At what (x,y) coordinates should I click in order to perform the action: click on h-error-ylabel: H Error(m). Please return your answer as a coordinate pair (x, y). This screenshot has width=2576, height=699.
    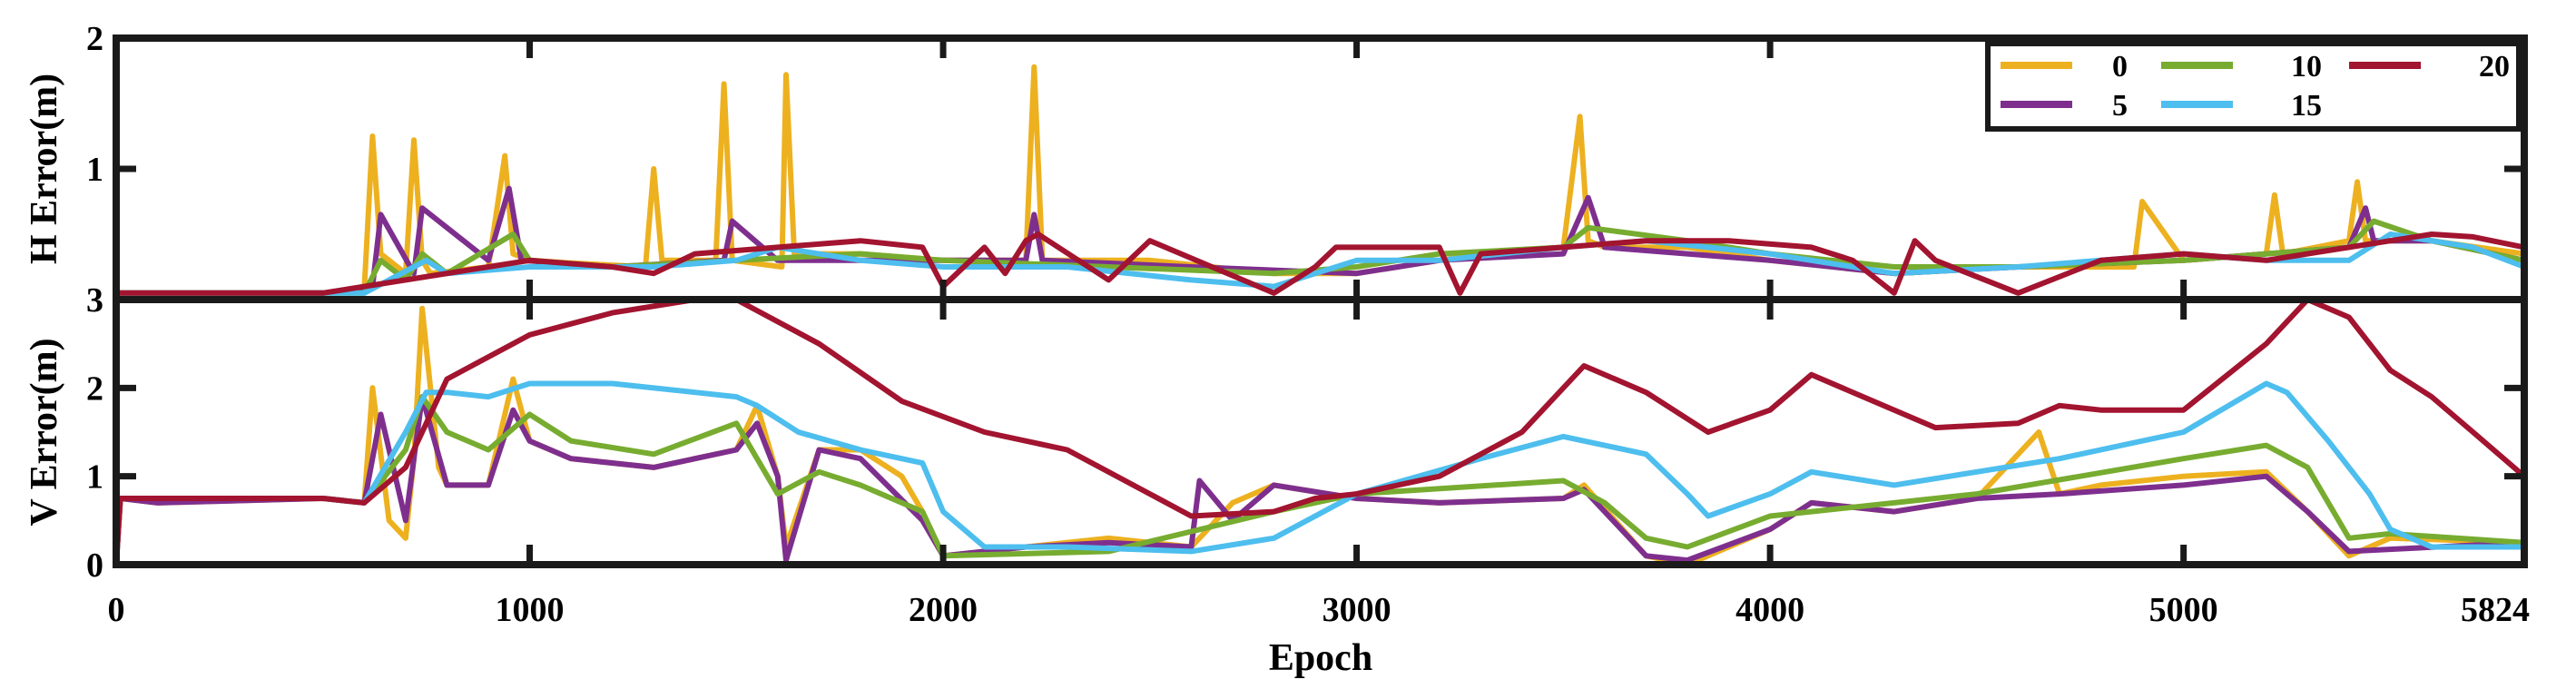
    Looking at the image, I should click on (44, 169).